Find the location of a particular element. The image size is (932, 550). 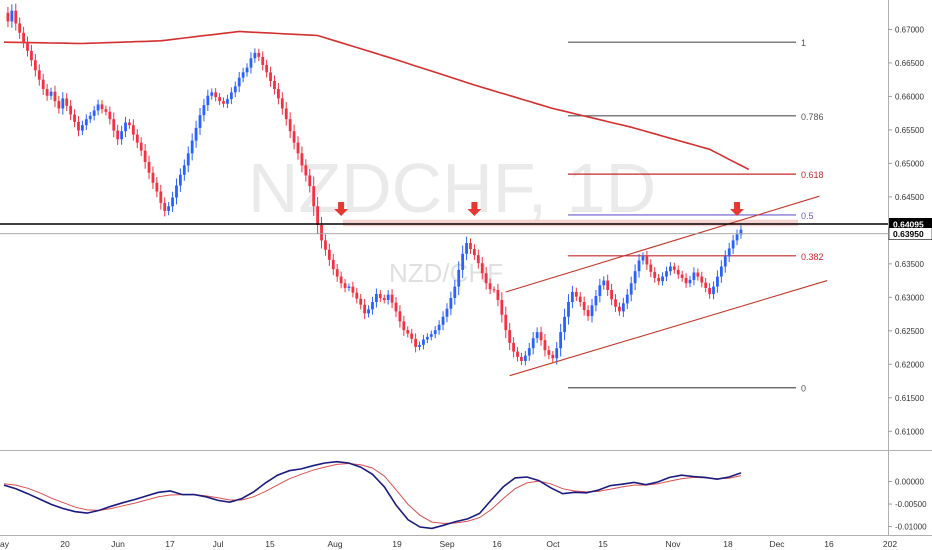

rejection-arrows is located at coordinates (539, 208).